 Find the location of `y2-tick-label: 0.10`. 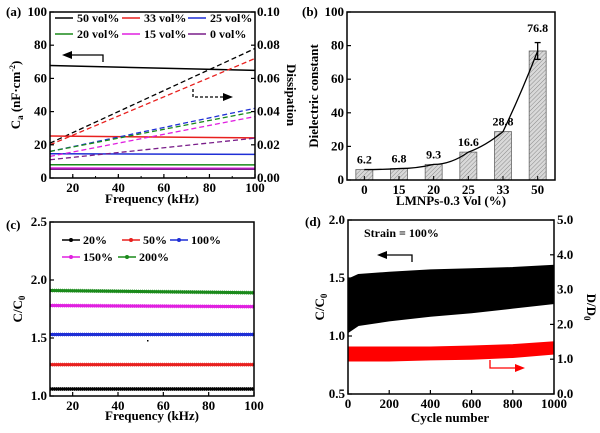

y2-tick-label: 0.10 is located at coordinates (268, 11).